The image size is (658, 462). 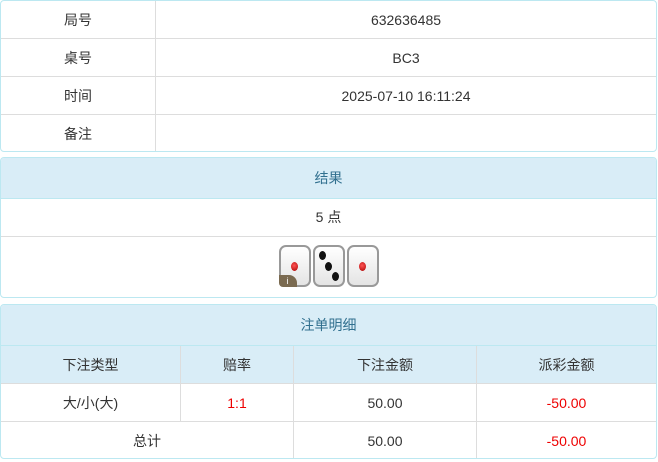 I want to click on total-row: 总计 50.00 -50.00, so click(x=328, y=439).